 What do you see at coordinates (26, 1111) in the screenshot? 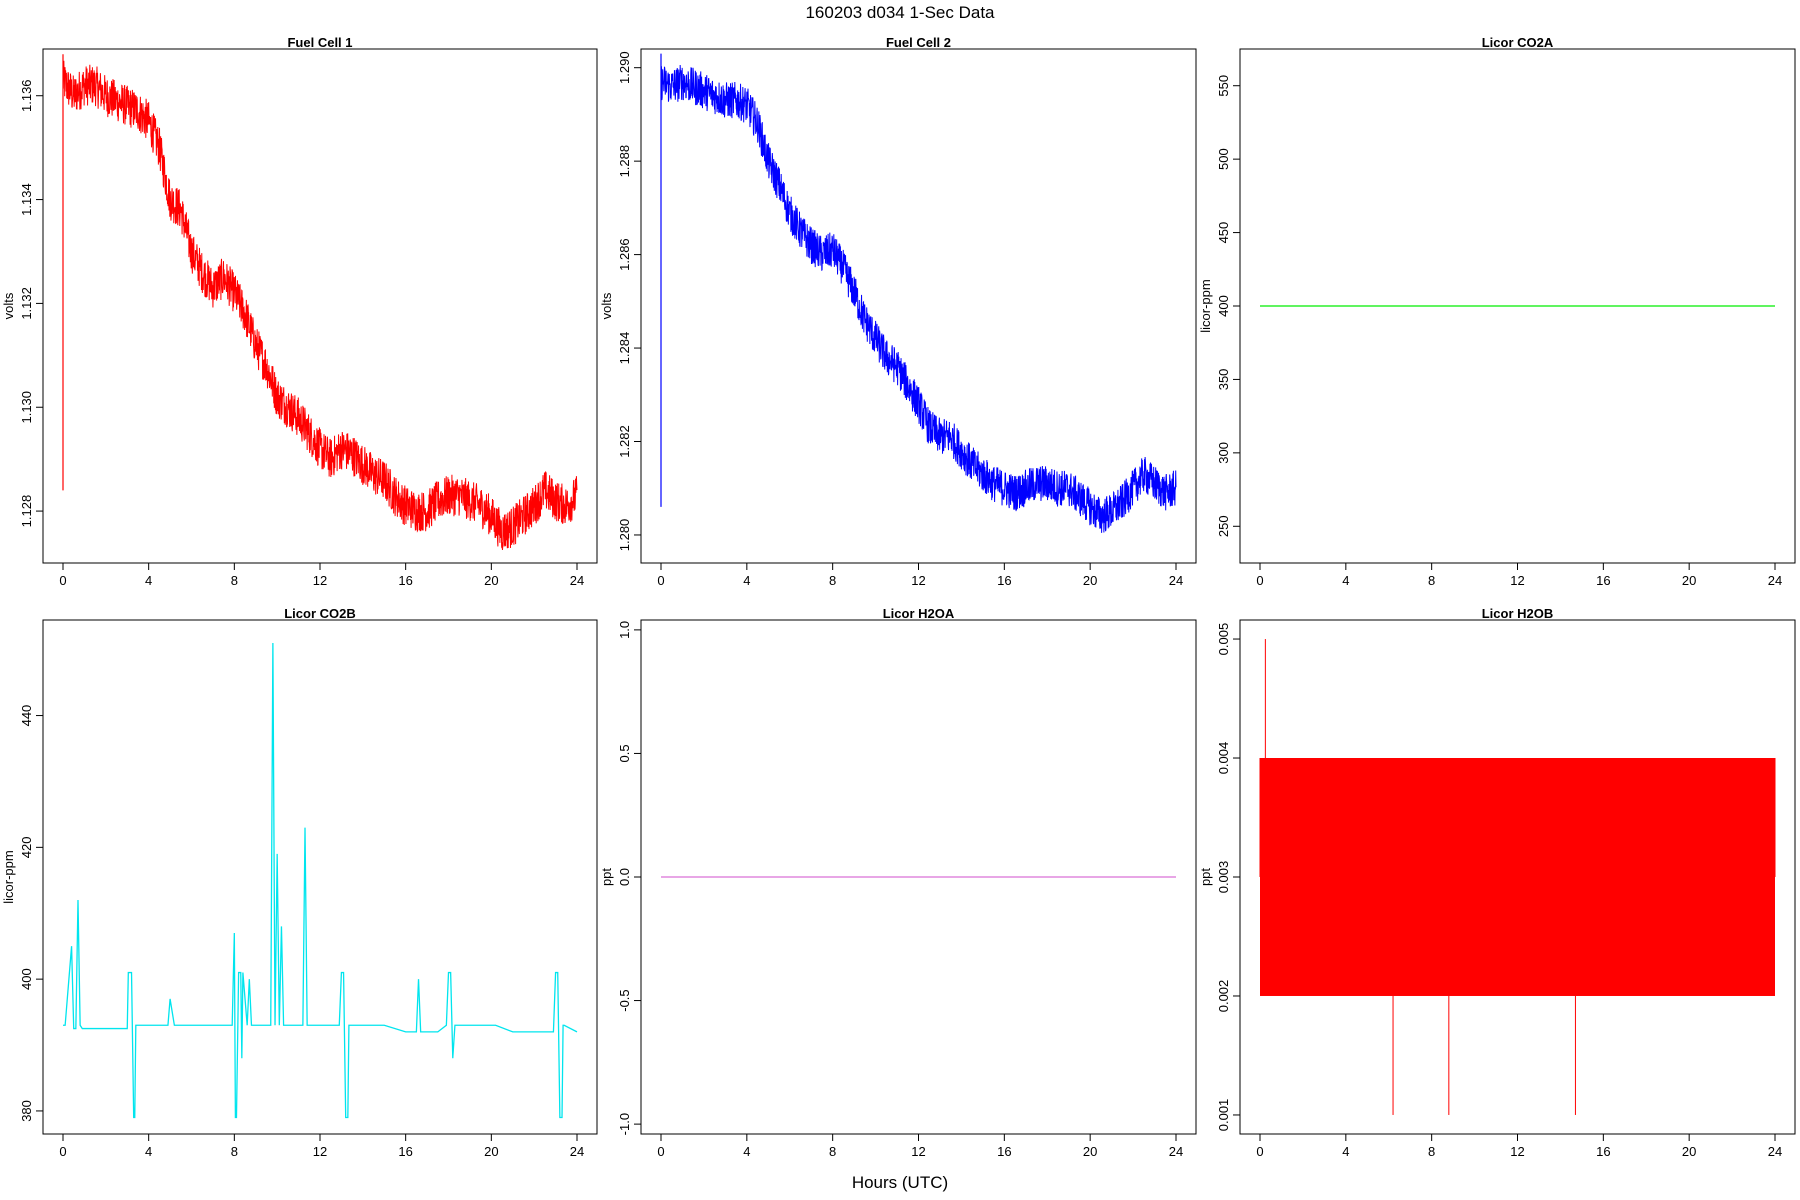
I see `y-tick-label: 380` at bounding box center [26, 1111].